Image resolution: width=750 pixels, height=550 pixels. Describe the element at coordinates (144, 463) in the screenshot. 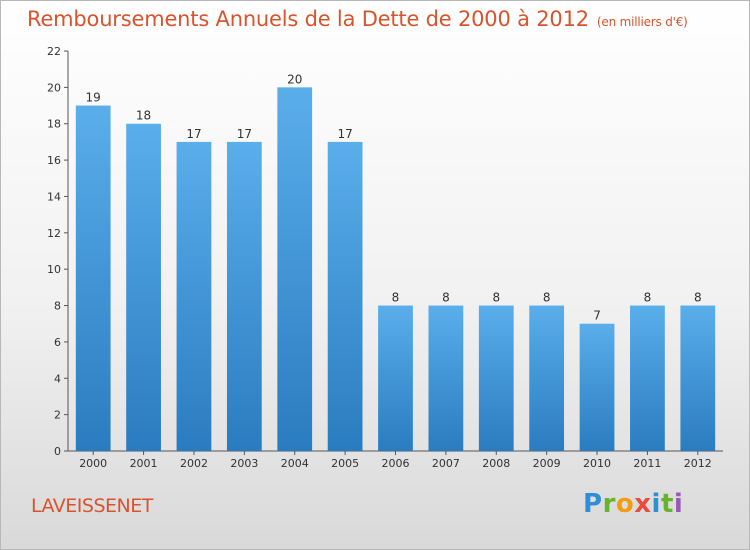

I see `x-tick-label: 2001` at that location.